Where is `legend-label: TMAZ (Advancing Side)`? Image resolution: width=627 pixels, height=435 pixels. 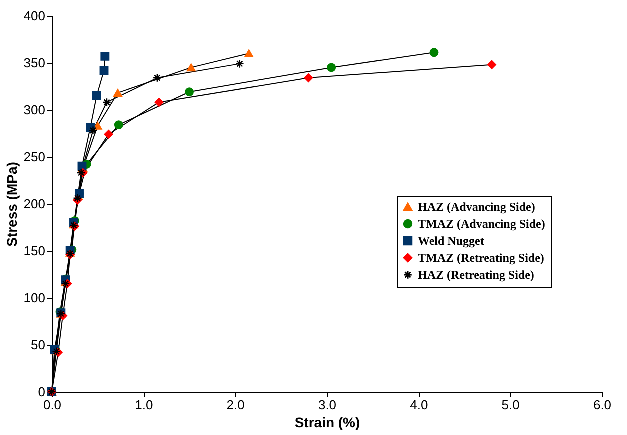 legend-label: TMAZ (Advancing Side) is located at coordinates (482, 224).